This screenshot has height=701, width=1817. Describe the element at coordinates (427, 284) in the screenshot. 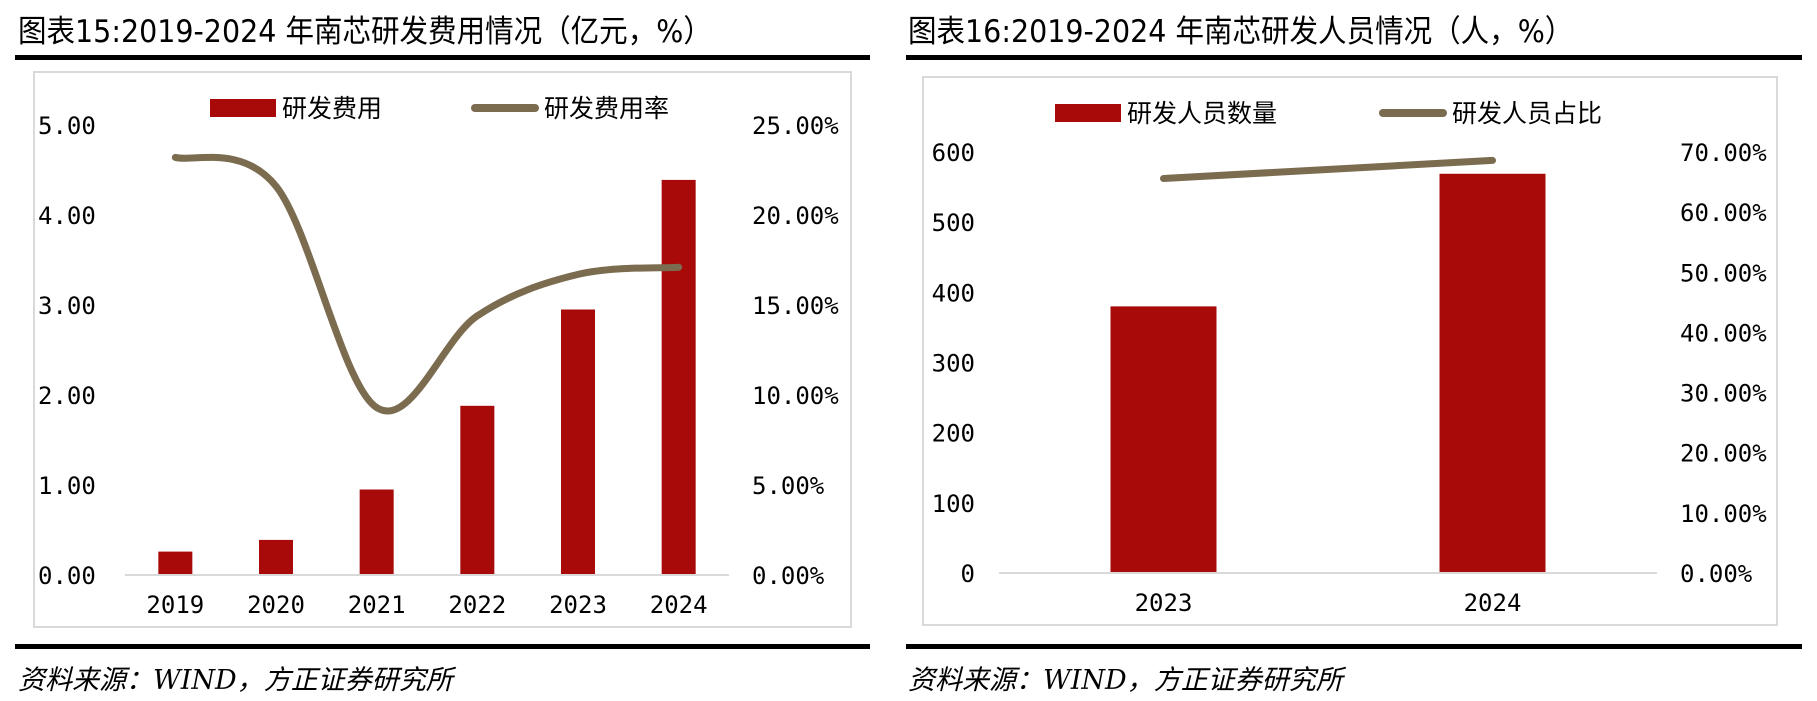

I see `line-series-研发费用率` at that location.